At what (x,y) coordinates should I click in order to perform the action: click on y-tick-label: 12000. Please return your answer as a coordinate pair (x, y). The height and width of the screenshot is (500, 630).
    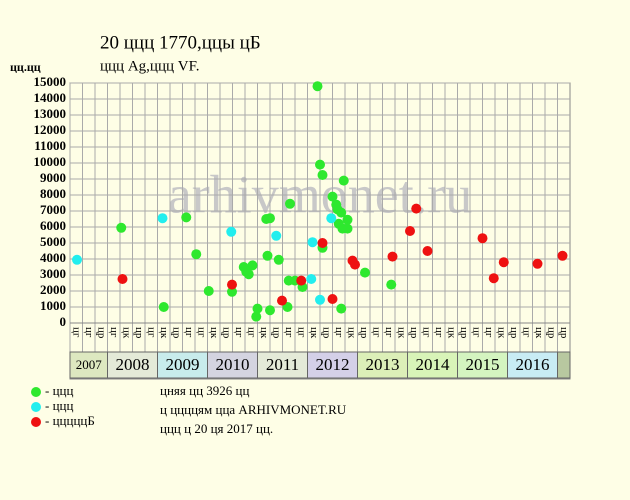
    Looking at the image, I should click on (50, 129).